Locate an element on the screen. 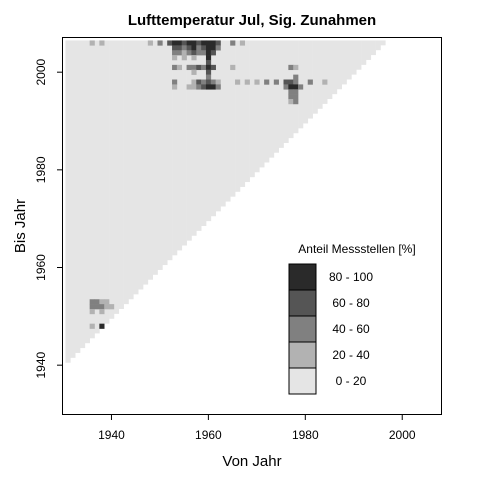 This screenshot has height=479, width=480. x-tick-label: 1980 is located at coordinates (305, 435).